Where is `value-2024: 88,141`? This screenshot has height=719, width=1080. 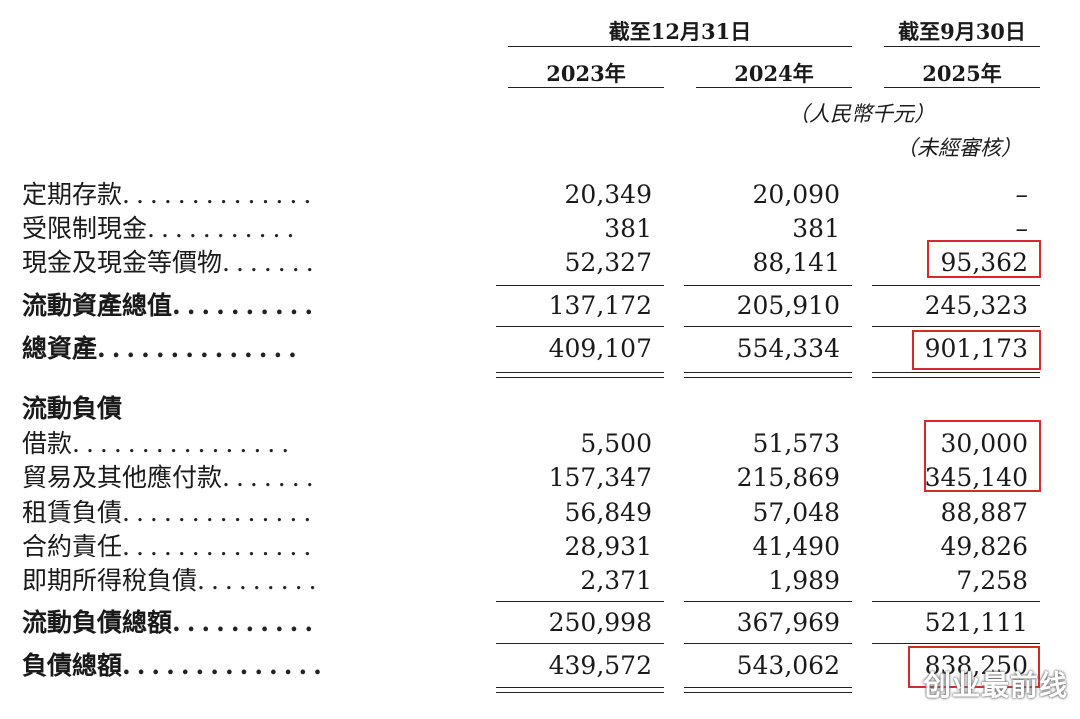
value-2024: 88,141 is located at coordinates (796, 262).